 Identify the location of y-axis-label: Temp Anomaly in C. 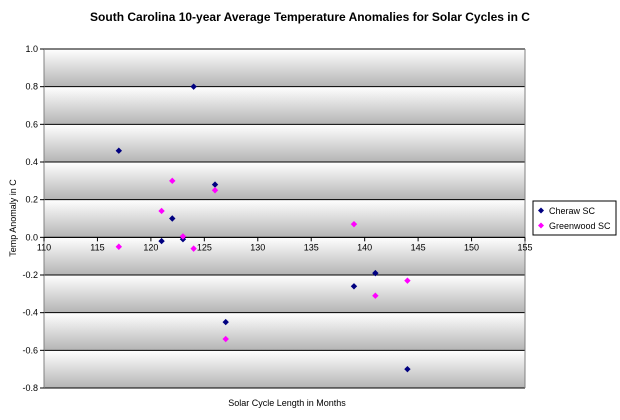
(13, 218).